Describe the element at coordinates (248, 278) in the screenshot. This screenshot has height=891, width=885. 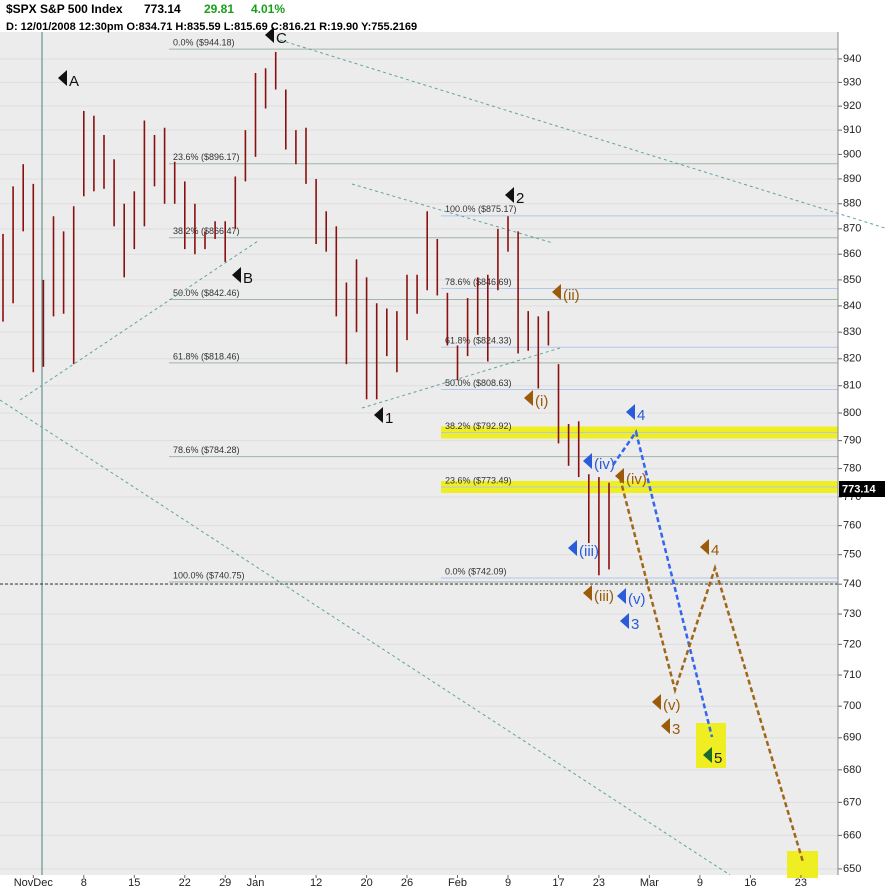
I see `wave-label: B` at that location.